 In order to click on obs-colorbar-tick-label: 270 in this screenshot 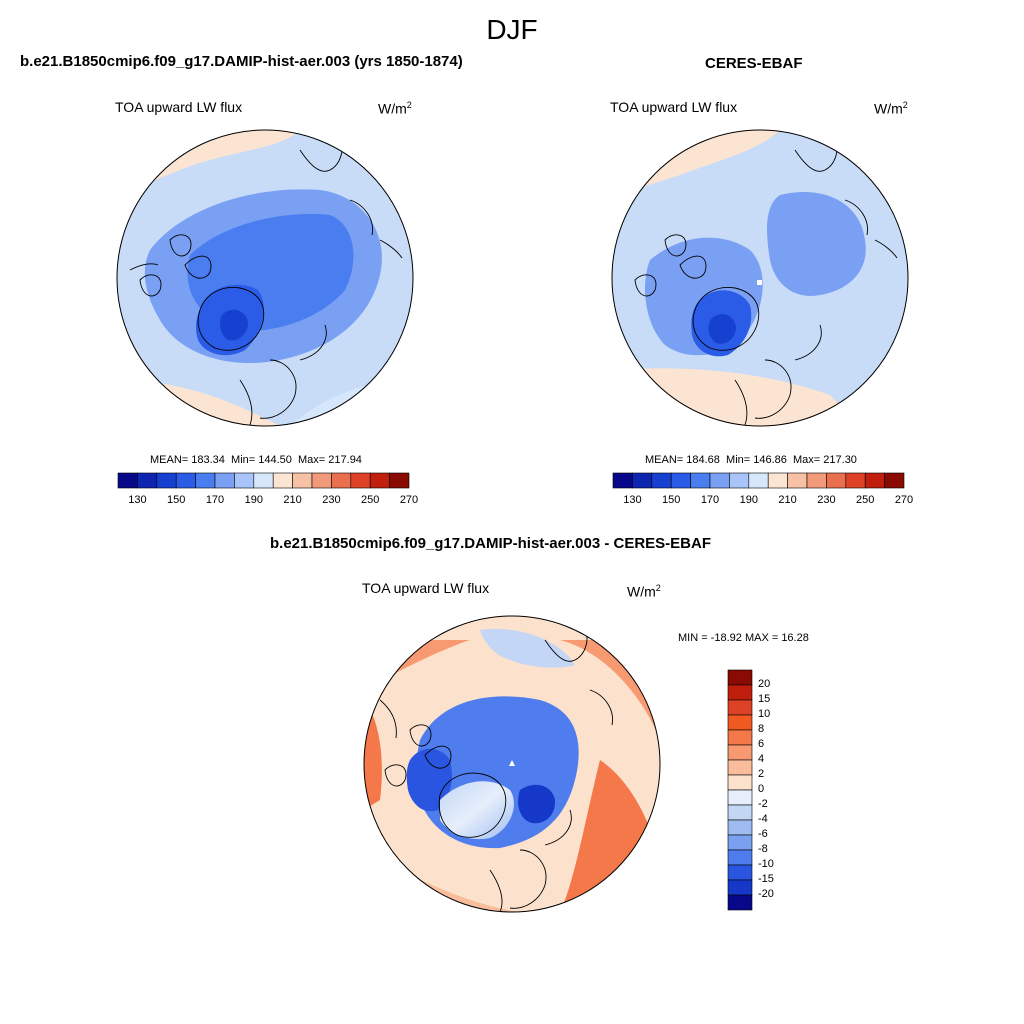, I will do `click(904, 500)`.